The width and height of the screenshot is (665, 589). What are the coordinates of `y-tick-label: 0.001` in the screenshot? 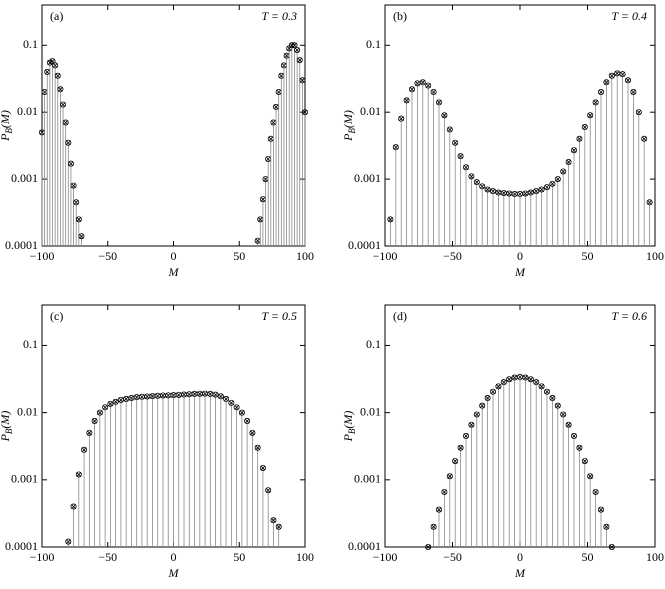 It's located at (24, 178).